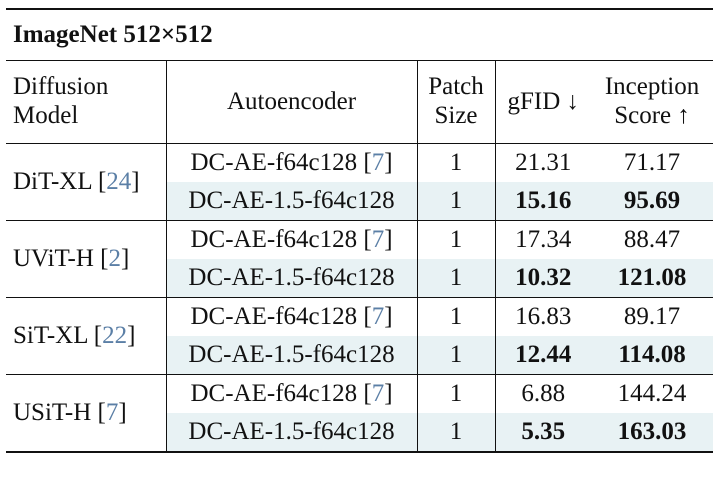  What do you see at coordinates (60, 181) in the screenshot?
I see `model-name: DiT-XL [` at bounding box center [60, 181].